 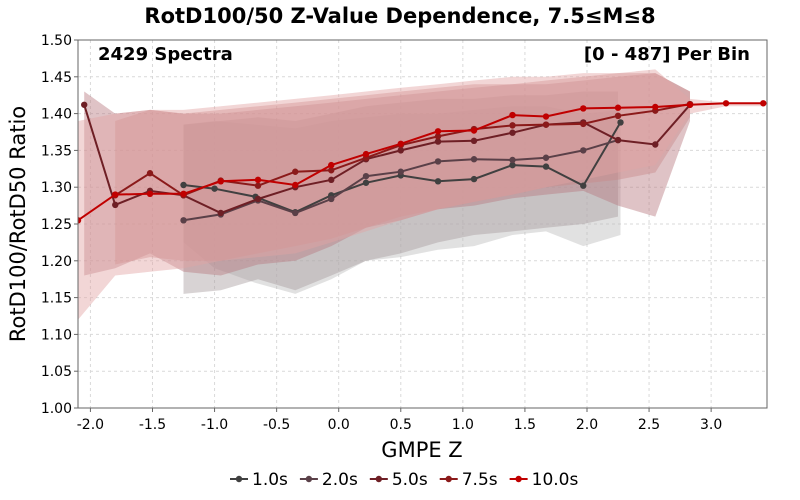 I want to click on y-tick-label: 1.10, so click(x=56, y=335).